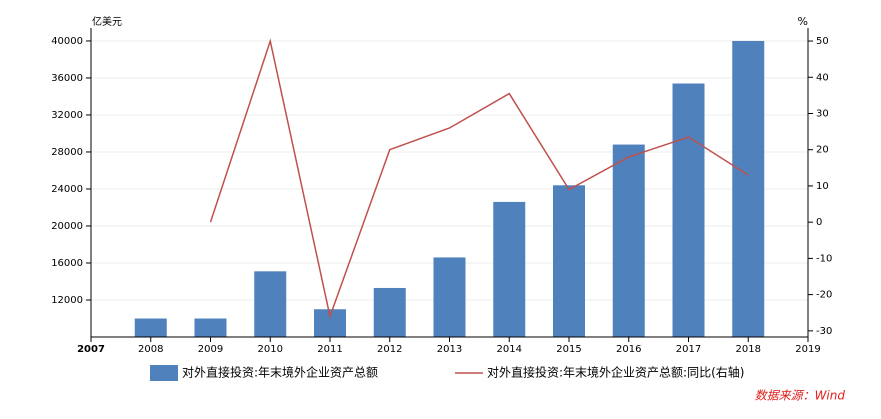  What do you see at coordinates (509, 349) in the screenshot?
I see `x-tick-label: 2014` at bounding box center [509, 349].